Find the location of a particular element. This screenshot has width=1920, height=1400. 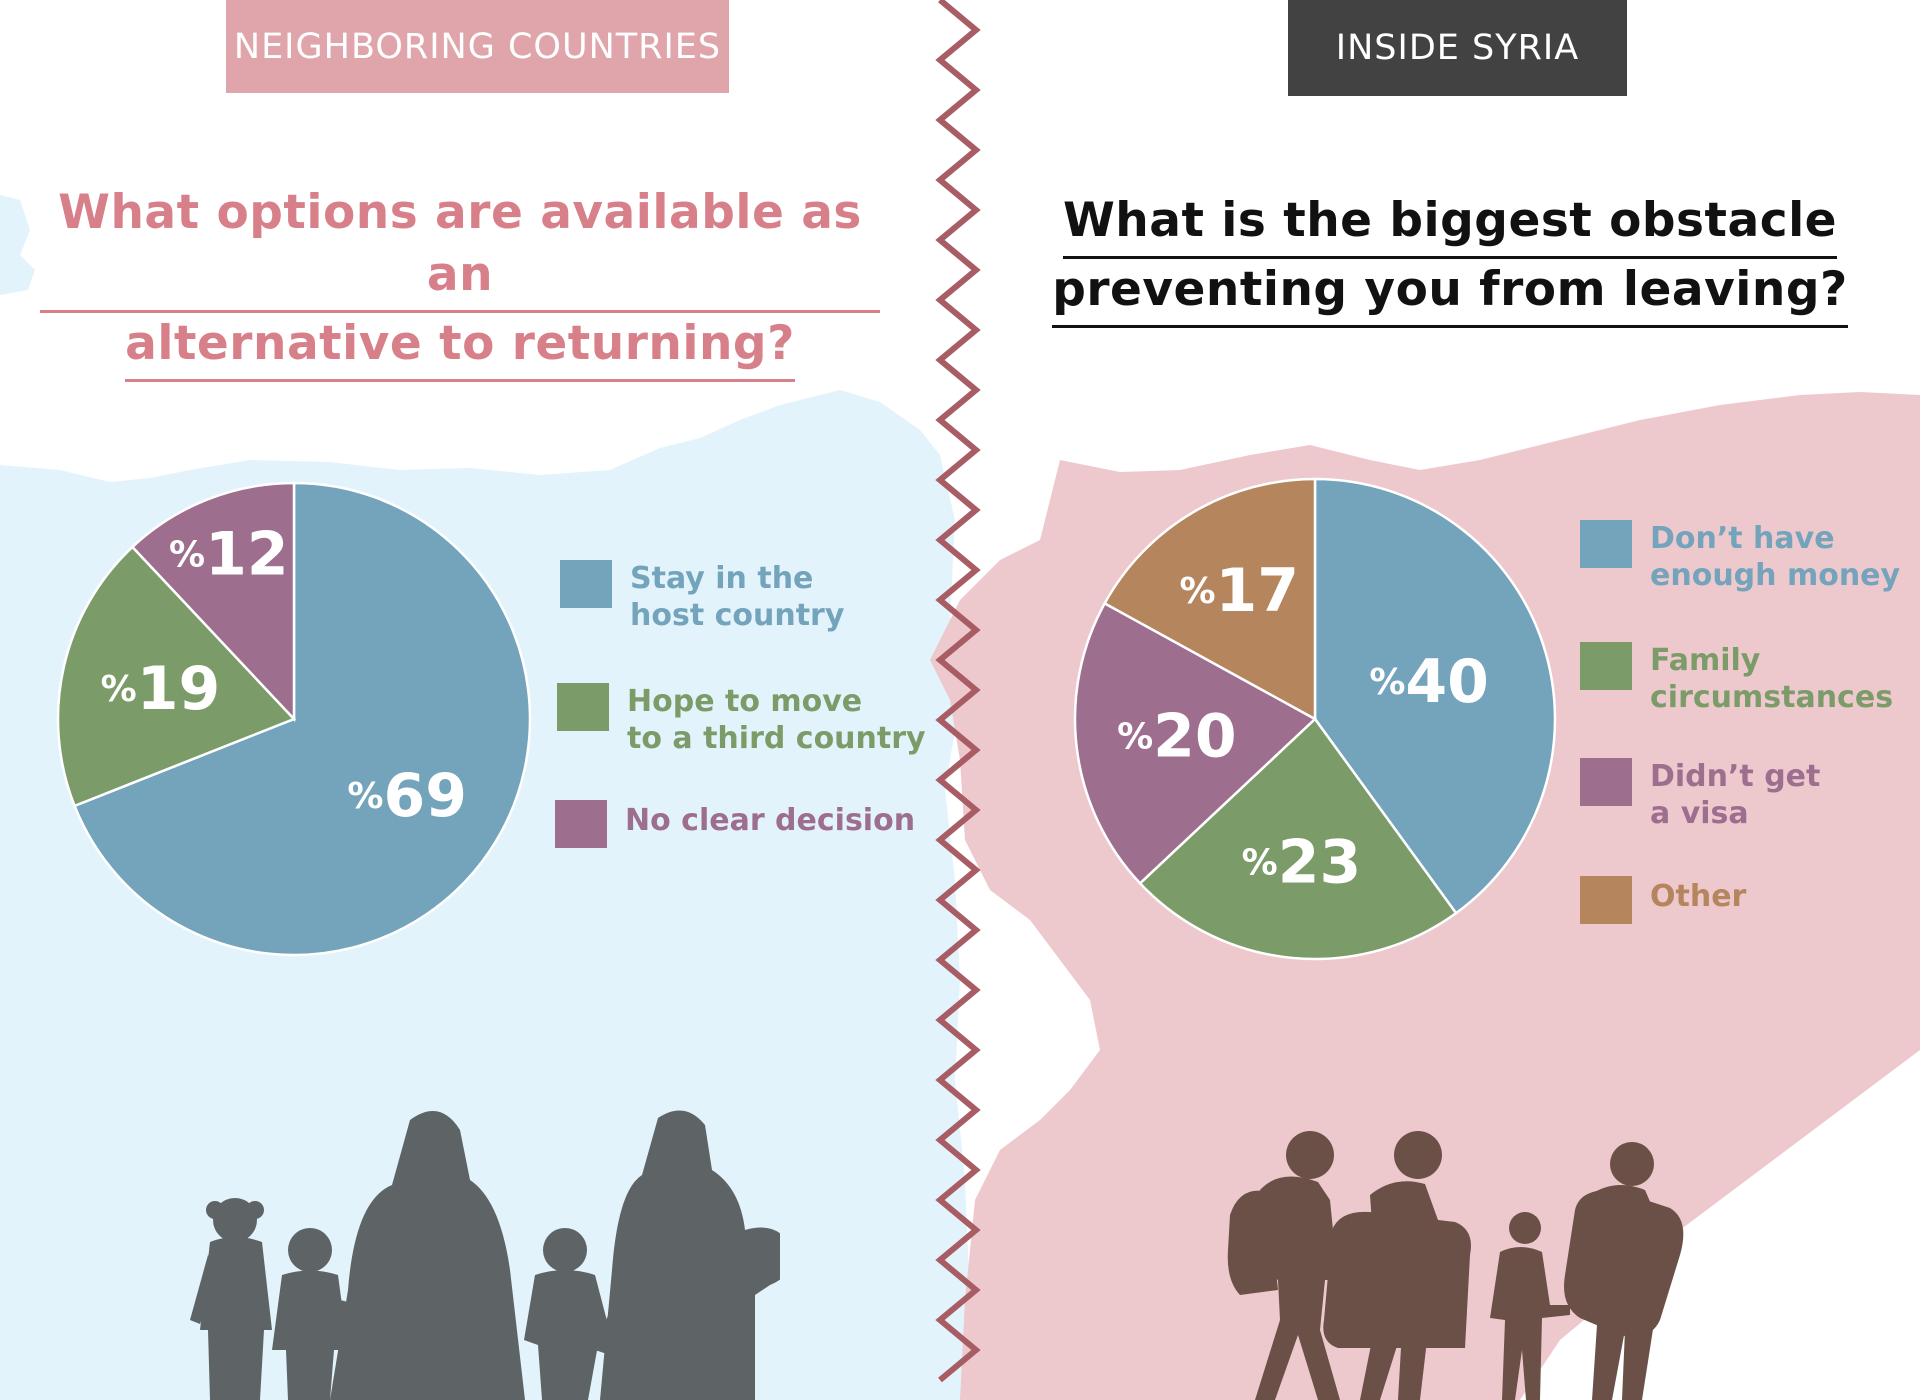

legend-label: No clear decision is located at coordinates (770, 820).